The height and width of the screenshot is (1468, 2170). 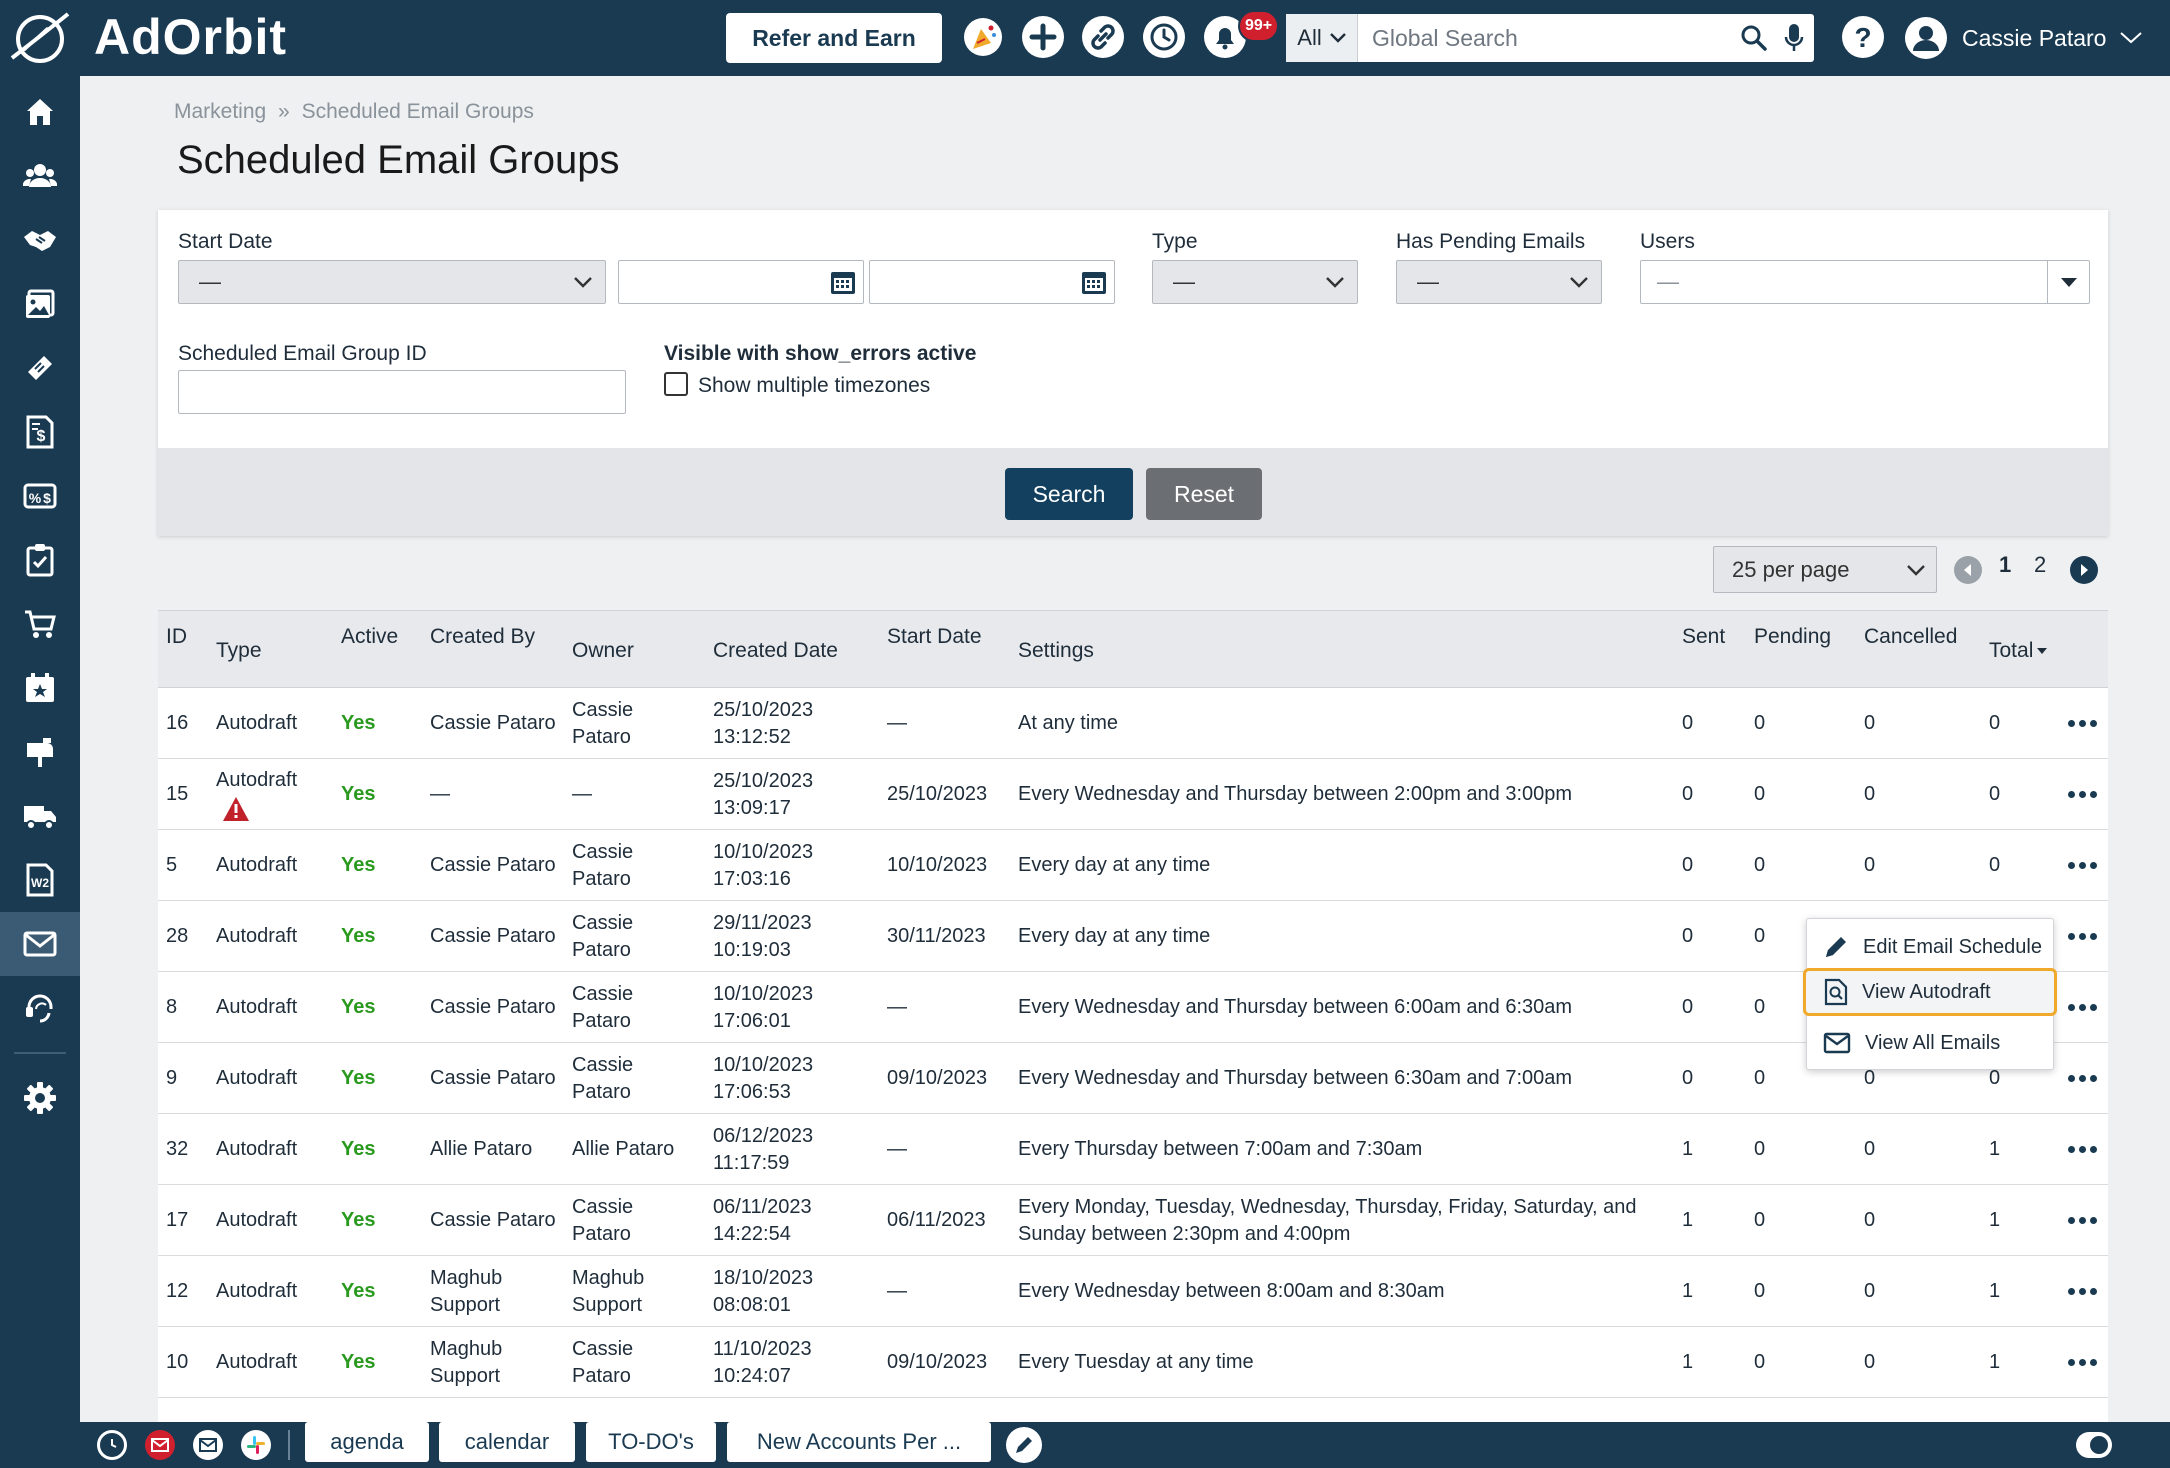 I want to click on col-created-by: Created By, so click(x=483, y=636).